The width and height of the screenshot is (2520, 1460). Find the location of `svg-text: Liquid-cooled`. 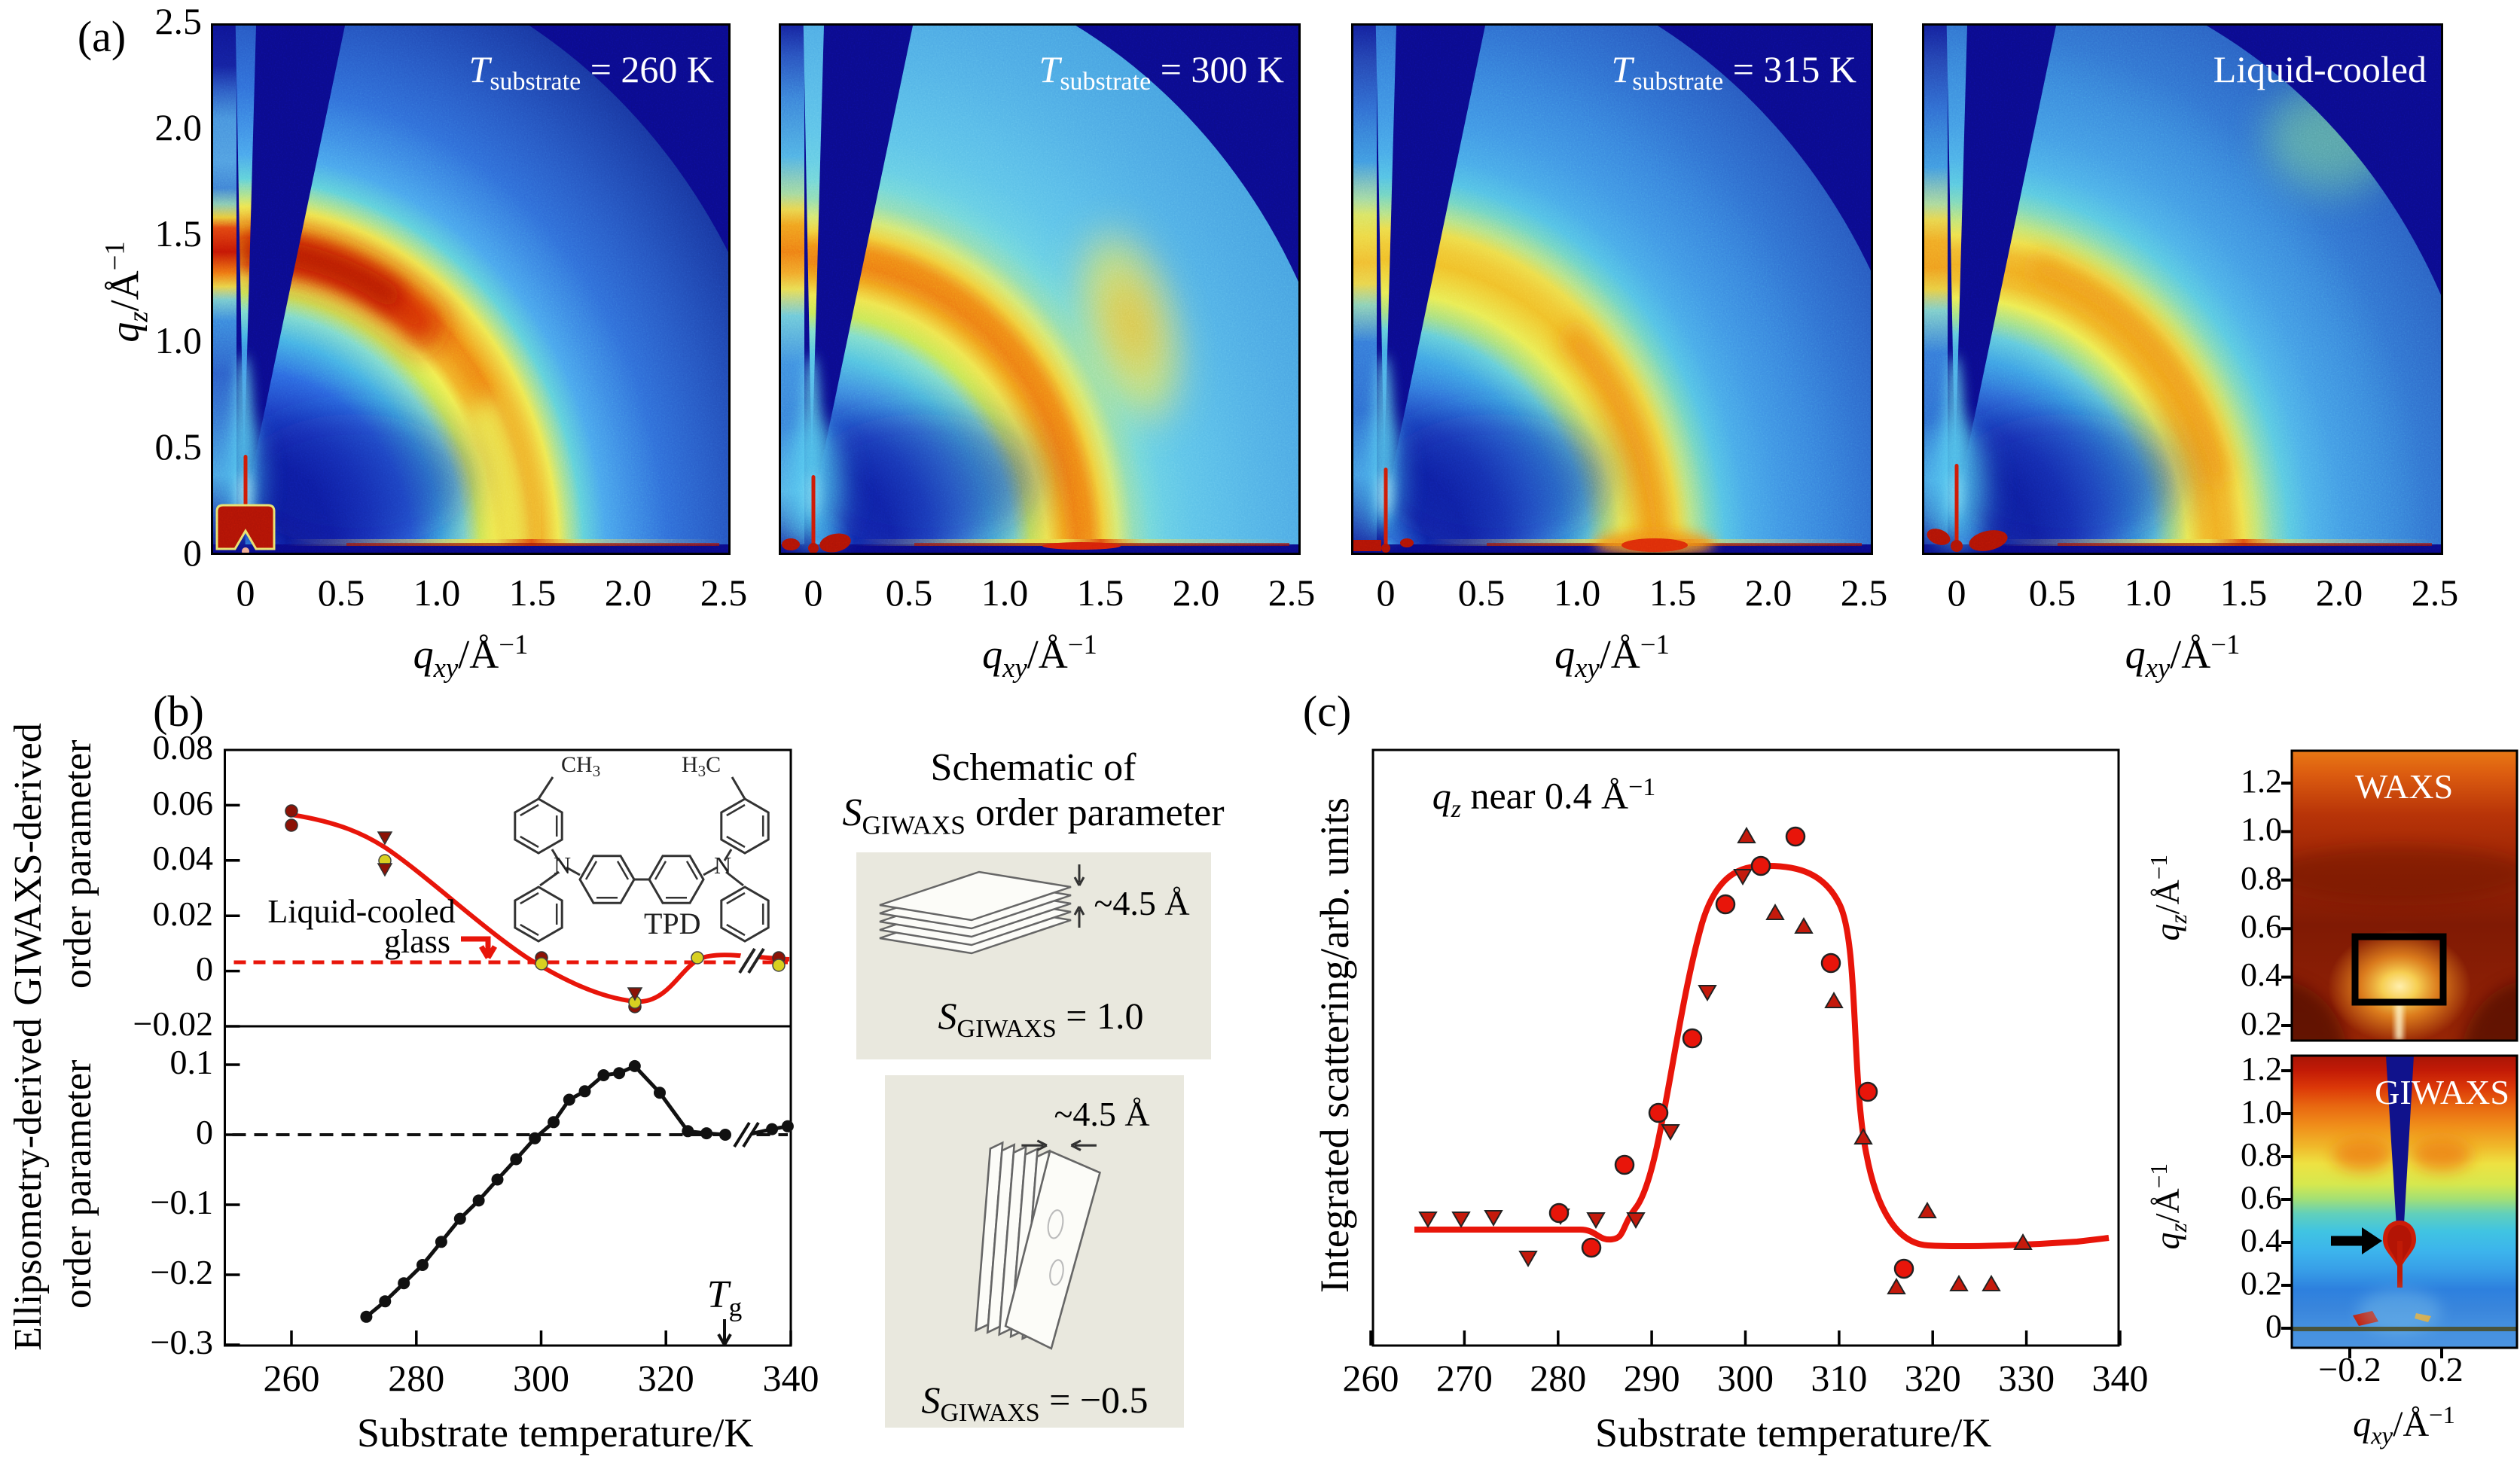

svg-text: Liquid-cooled is located at coordinates (2320, 69).